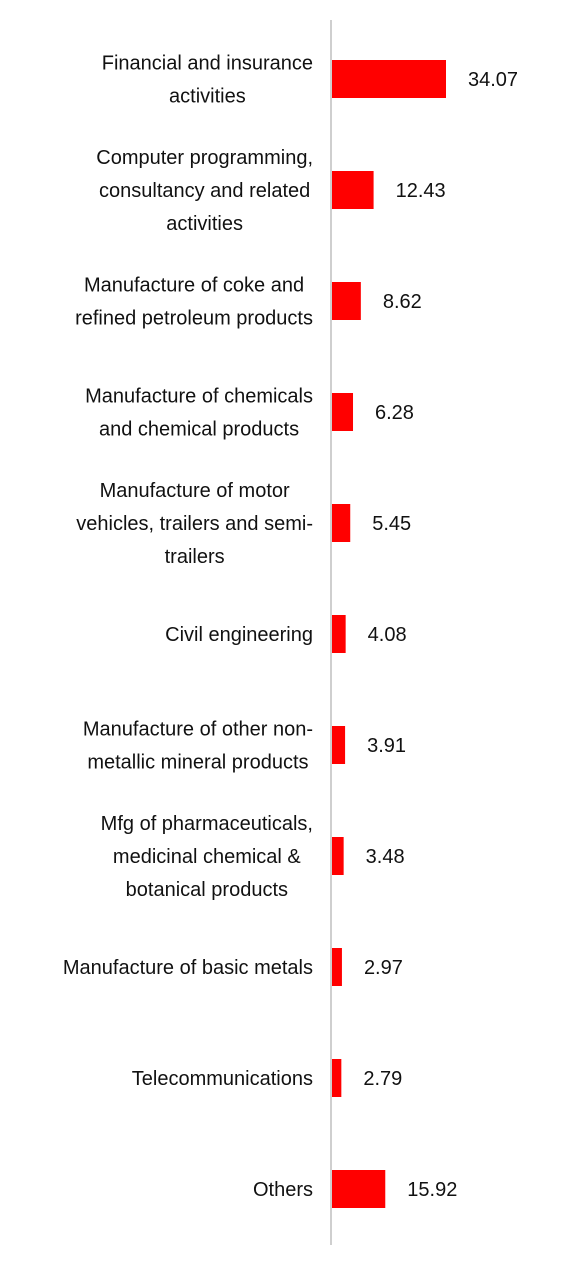 The width and height of the screenshot is (561, 1271). I want to click on value-label-9: 2.79, so click(382, 1079).